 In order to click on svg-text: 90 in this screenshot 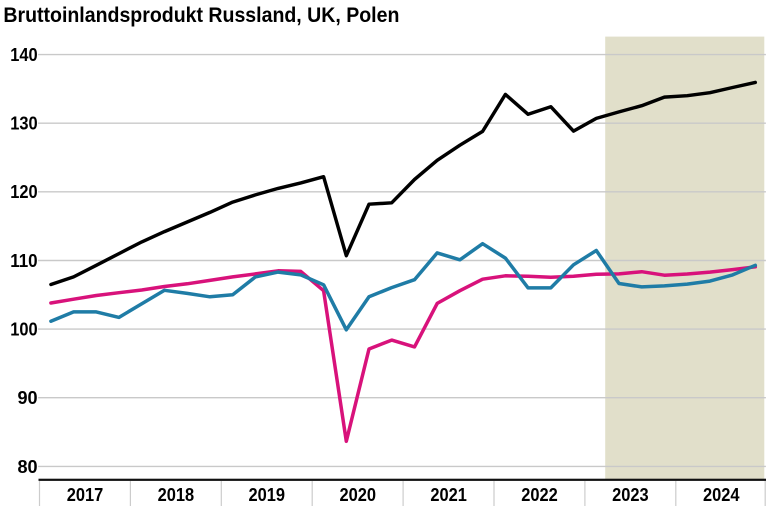, I will do `click(28, 397)`.